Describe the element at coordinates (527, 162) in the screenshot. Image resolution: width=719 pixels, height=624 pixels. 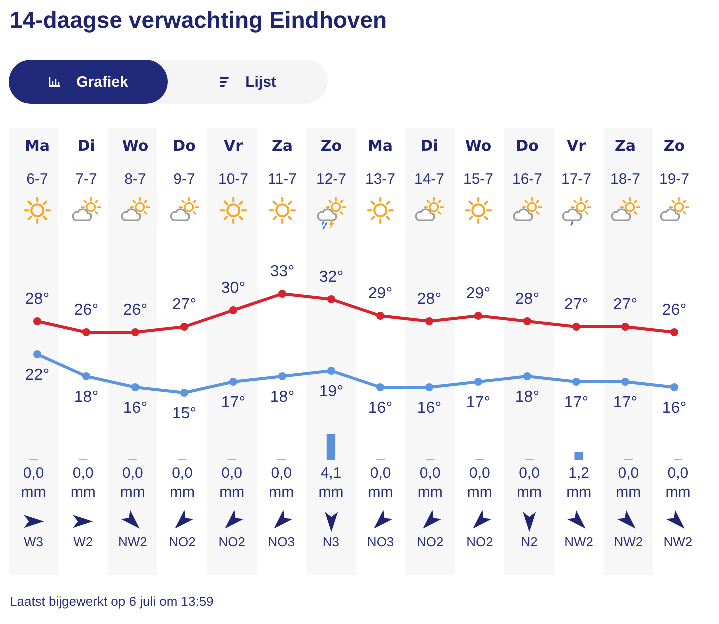
I see `x-tick-label: Do 16-7` at that location.